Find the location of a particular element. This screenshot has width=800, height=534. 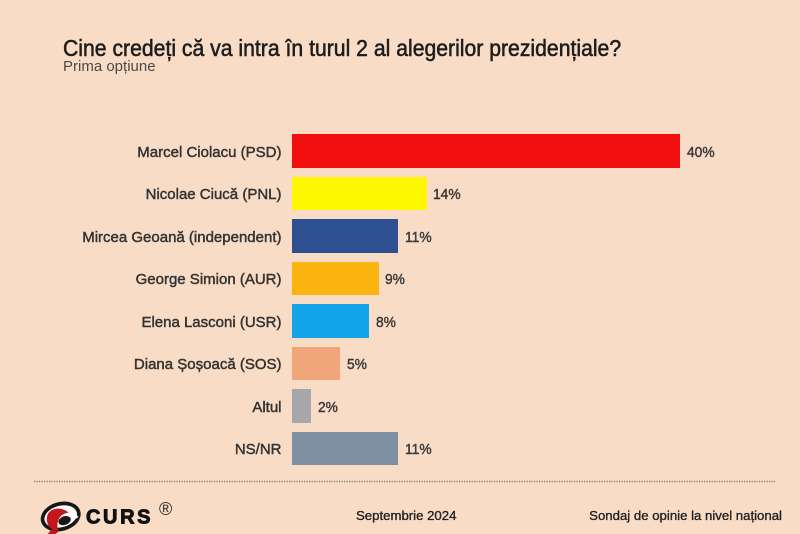

svg-text: CURS is located at coordinates (119, 518).